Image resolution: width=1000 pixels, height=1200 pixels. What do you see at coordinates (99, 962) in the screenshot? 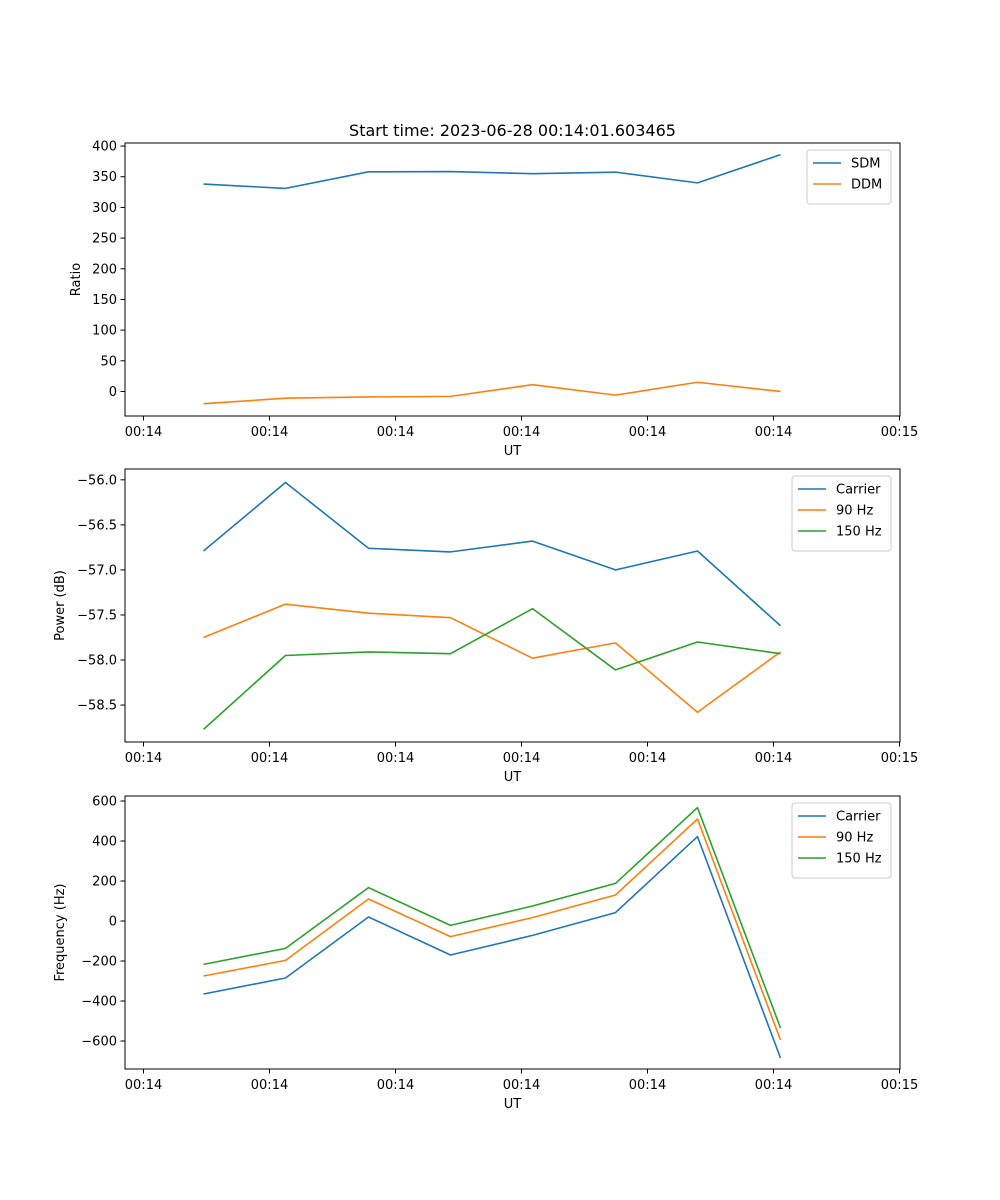
I see `y-tick-label: −200` at bounding box center [99, 962].